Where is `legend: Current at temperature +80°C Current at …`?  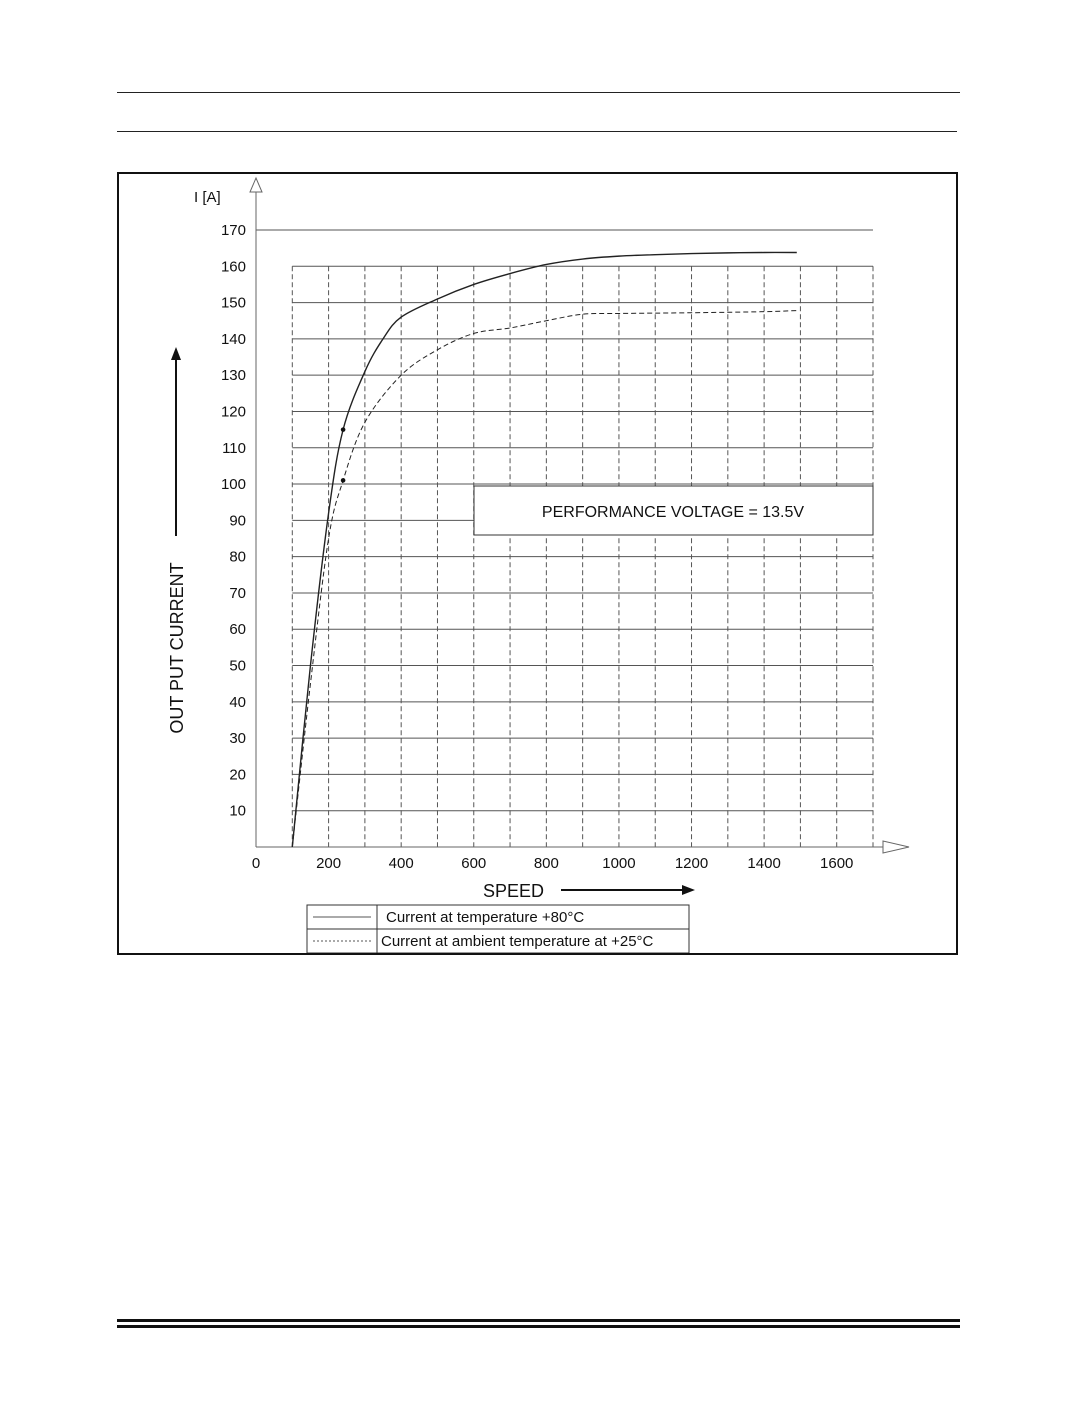
legend: Current at temperature +80°C Current at … is located at coordinates (498, 928).